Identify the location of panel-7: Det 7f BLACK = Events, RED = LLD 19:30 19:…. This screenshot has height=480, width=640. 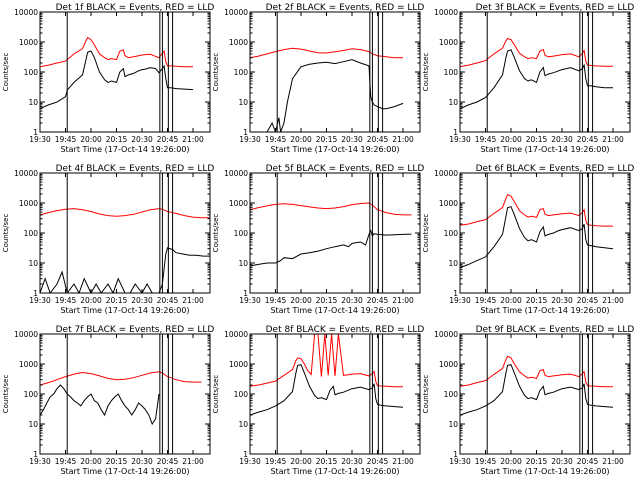
(108, 400).